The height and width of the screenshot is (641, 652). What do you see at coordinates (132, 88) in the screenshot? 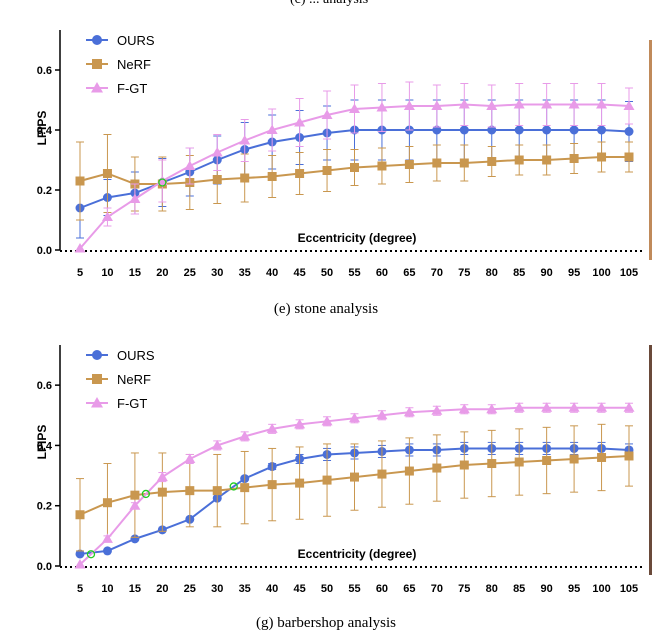
I see `legend-label: F-GT` at bounding box center [132, 88].